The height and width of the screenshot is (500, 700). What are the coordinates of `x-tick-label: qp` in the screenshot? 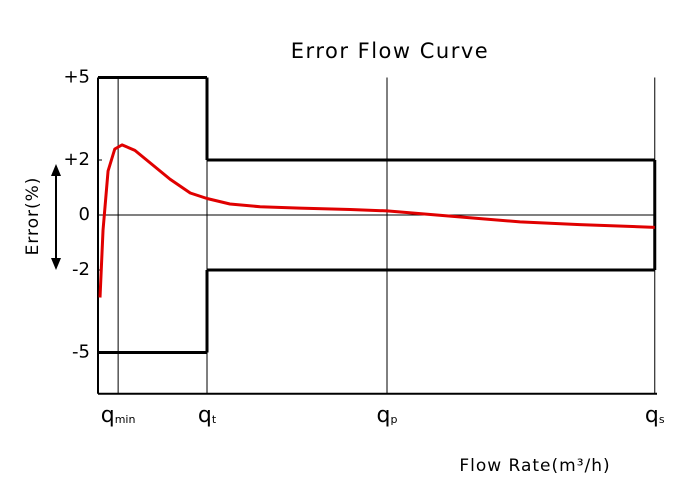 It's located at (387, 415).